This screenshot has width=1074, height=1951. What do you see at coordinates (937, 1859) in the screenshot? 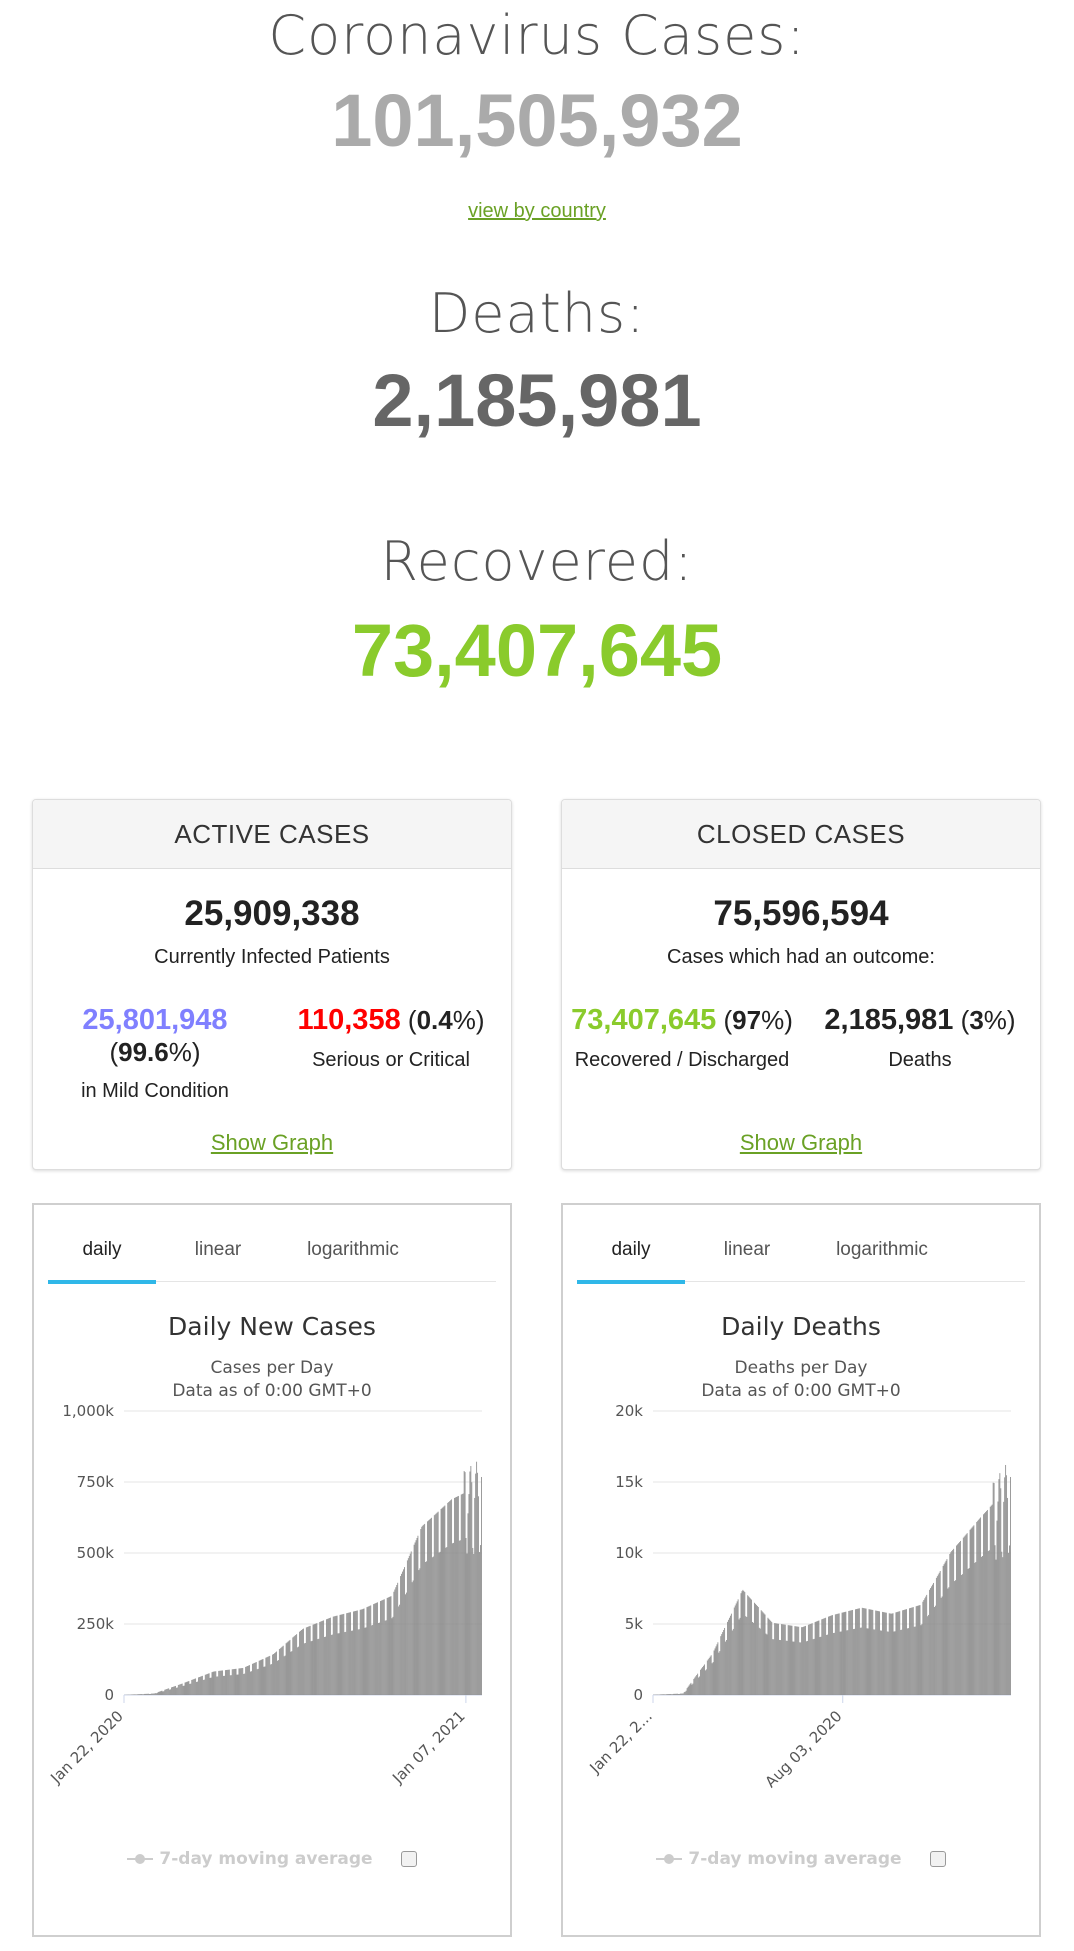
I see `deaths-legend-checkbox` at bounding box center [937, 1859].